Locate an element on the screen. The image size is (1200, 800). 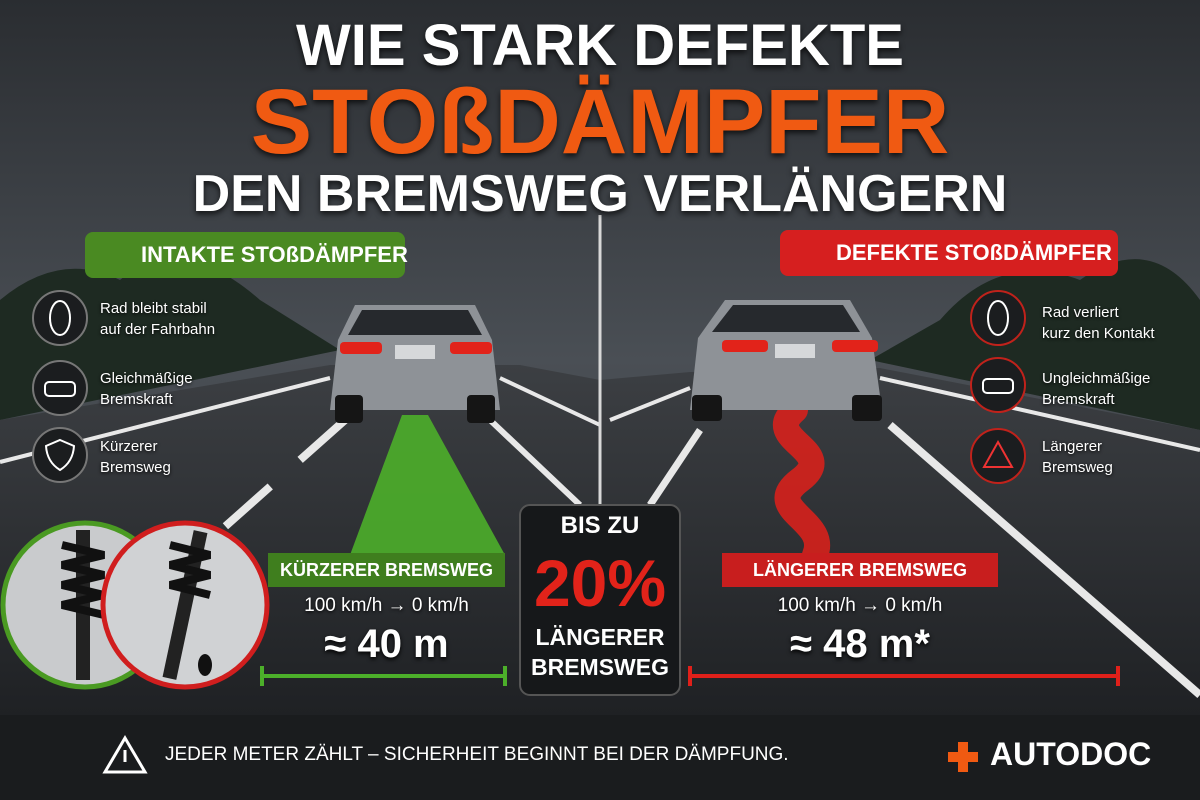
car-right is located at coordinates (786, 360).